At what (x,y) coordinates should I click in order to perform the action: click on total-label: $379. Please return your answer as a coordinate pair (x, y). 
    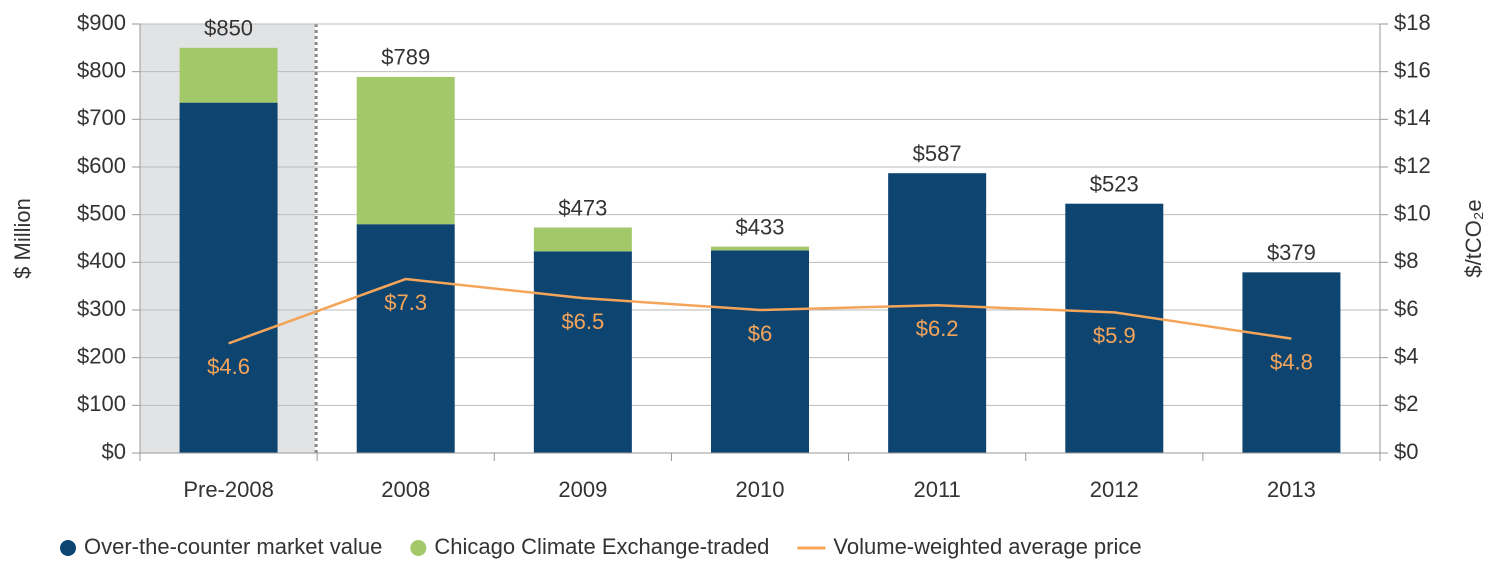
    Looking at the image, I should click on (1291, 252).